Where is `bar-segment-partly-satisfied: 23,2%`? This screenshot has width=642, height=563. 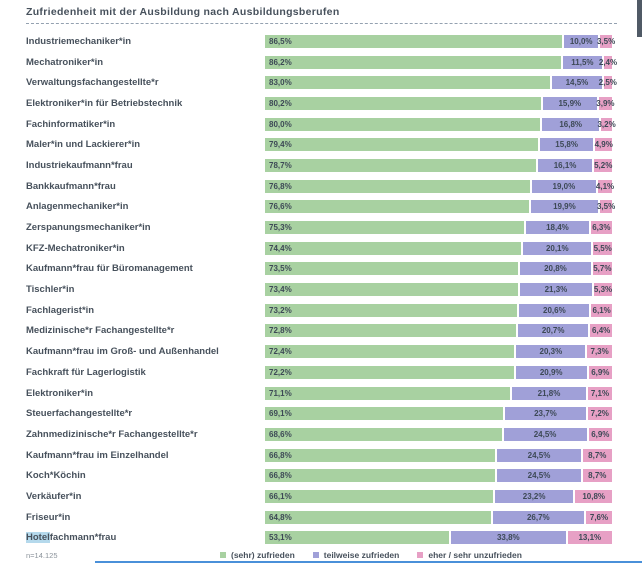
bar-segment-partly-satisfied: 23,2% is located at coordinates (534, 496).